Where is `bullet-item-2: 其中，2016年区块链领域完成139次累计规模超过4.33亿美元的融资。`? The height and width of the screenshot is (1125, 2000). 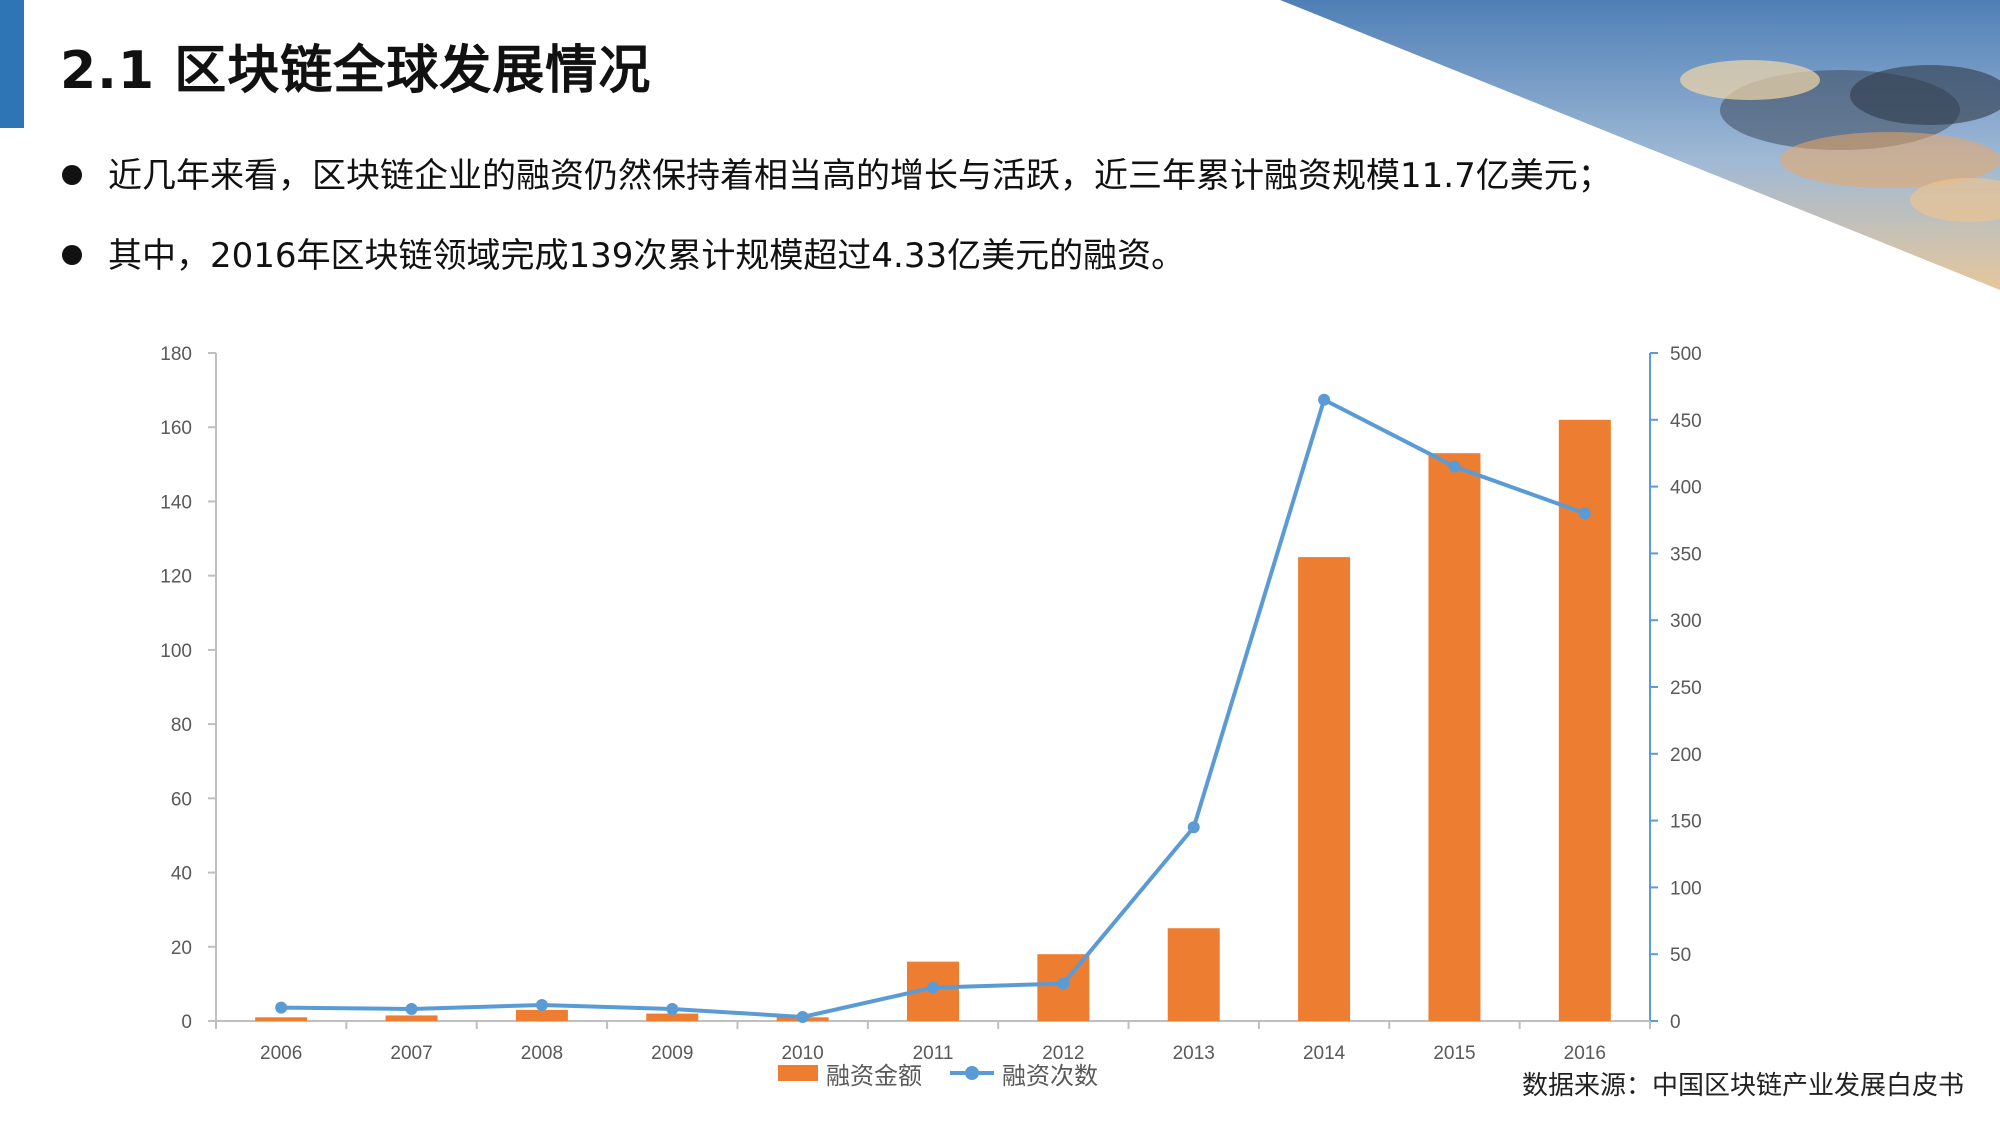 bullet-item-2: 其中，2016年区块链领域完成139次累计规模超过4.33亿美元的融资。 is located at coordinates (623, 252).